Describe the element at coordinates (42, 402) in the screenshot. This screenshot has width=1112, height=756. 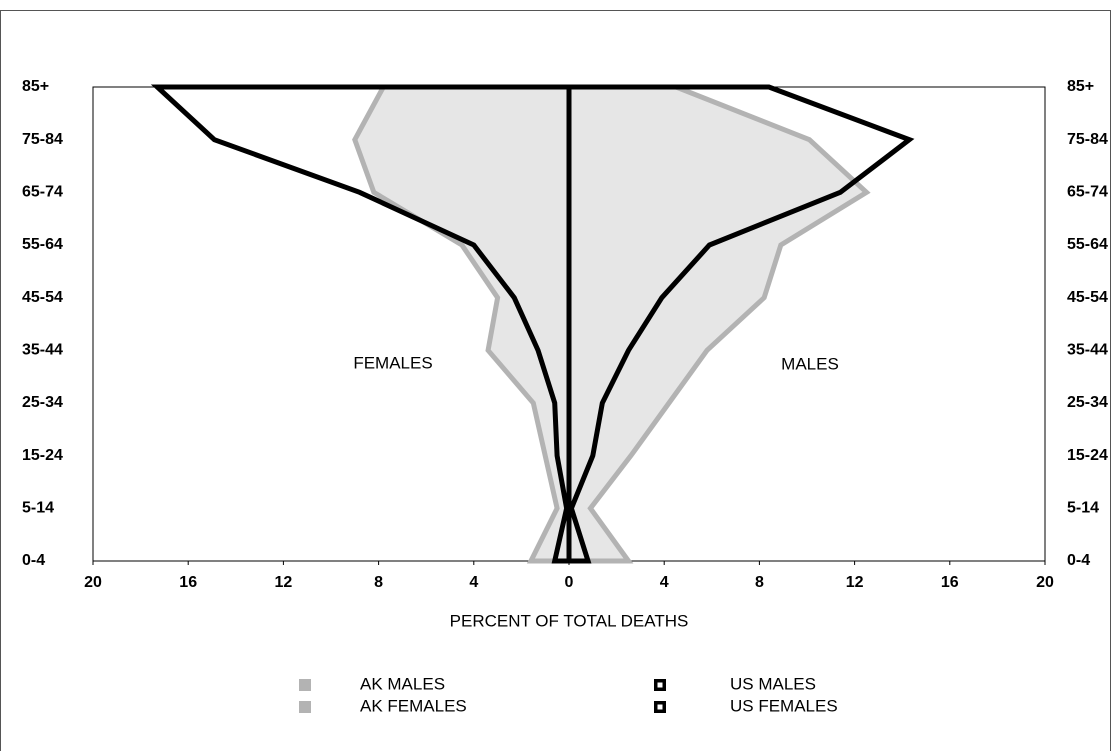
I see `y-tick-label-left: 25-34` at that location.